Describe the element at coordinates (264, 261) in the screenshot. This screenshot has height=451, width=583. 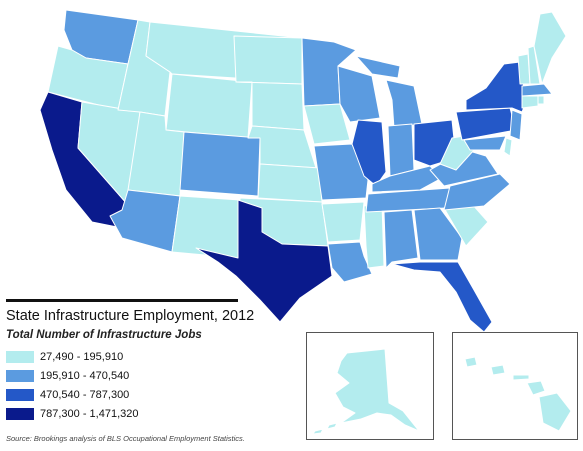
I see `state-tx` at that location.